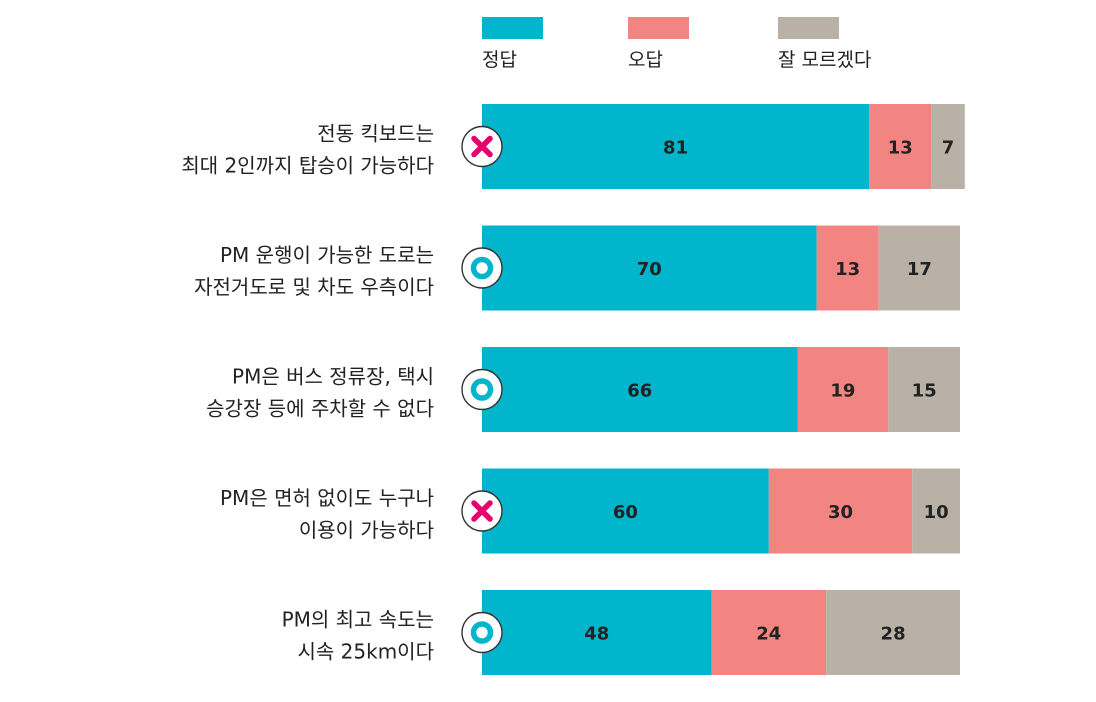 Image resolution: width=1096 pixels, height=702 pixels. What do you see at coordinates (358, 620) in the screenshot?
I see `question-label-line: PM의 최고 속도는` at bounding box center [358, 620].